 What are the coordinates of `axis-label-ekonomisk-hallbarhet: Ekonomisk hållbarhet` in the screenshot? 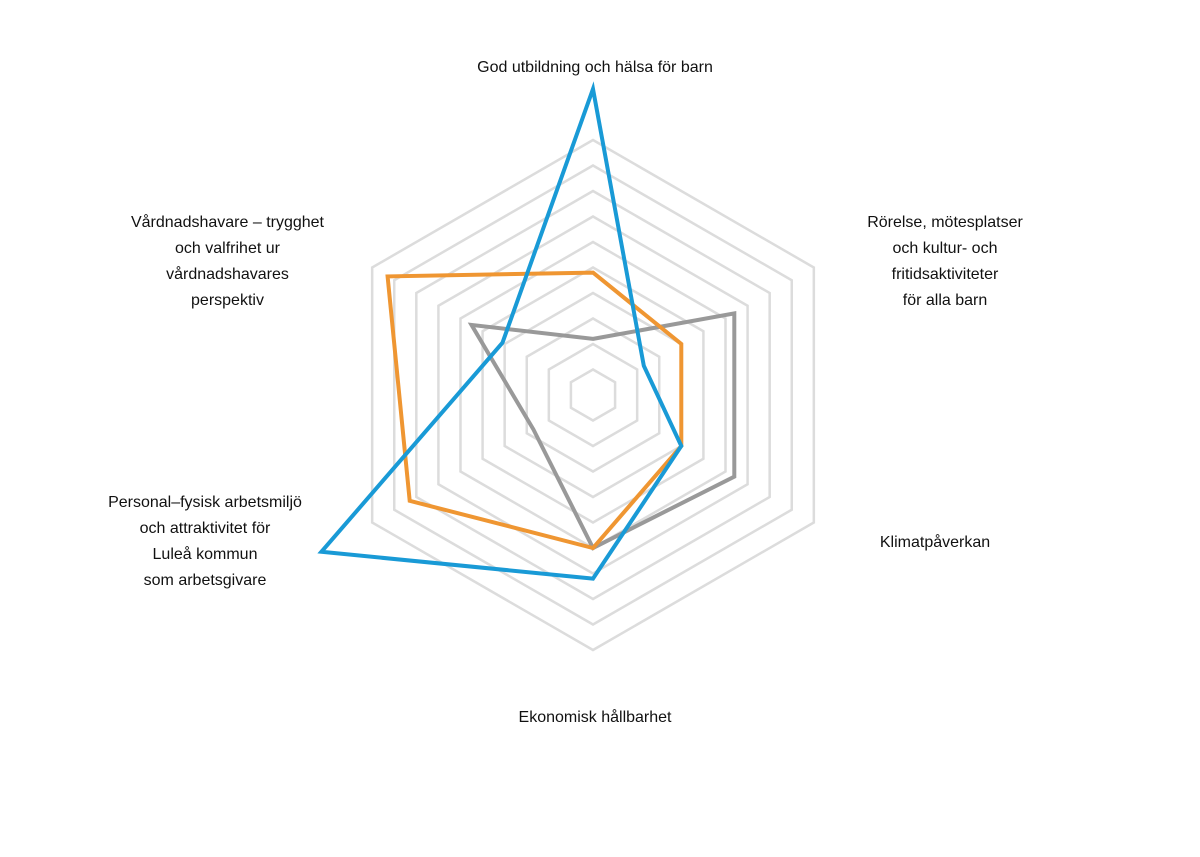 It's located at (595, 717).